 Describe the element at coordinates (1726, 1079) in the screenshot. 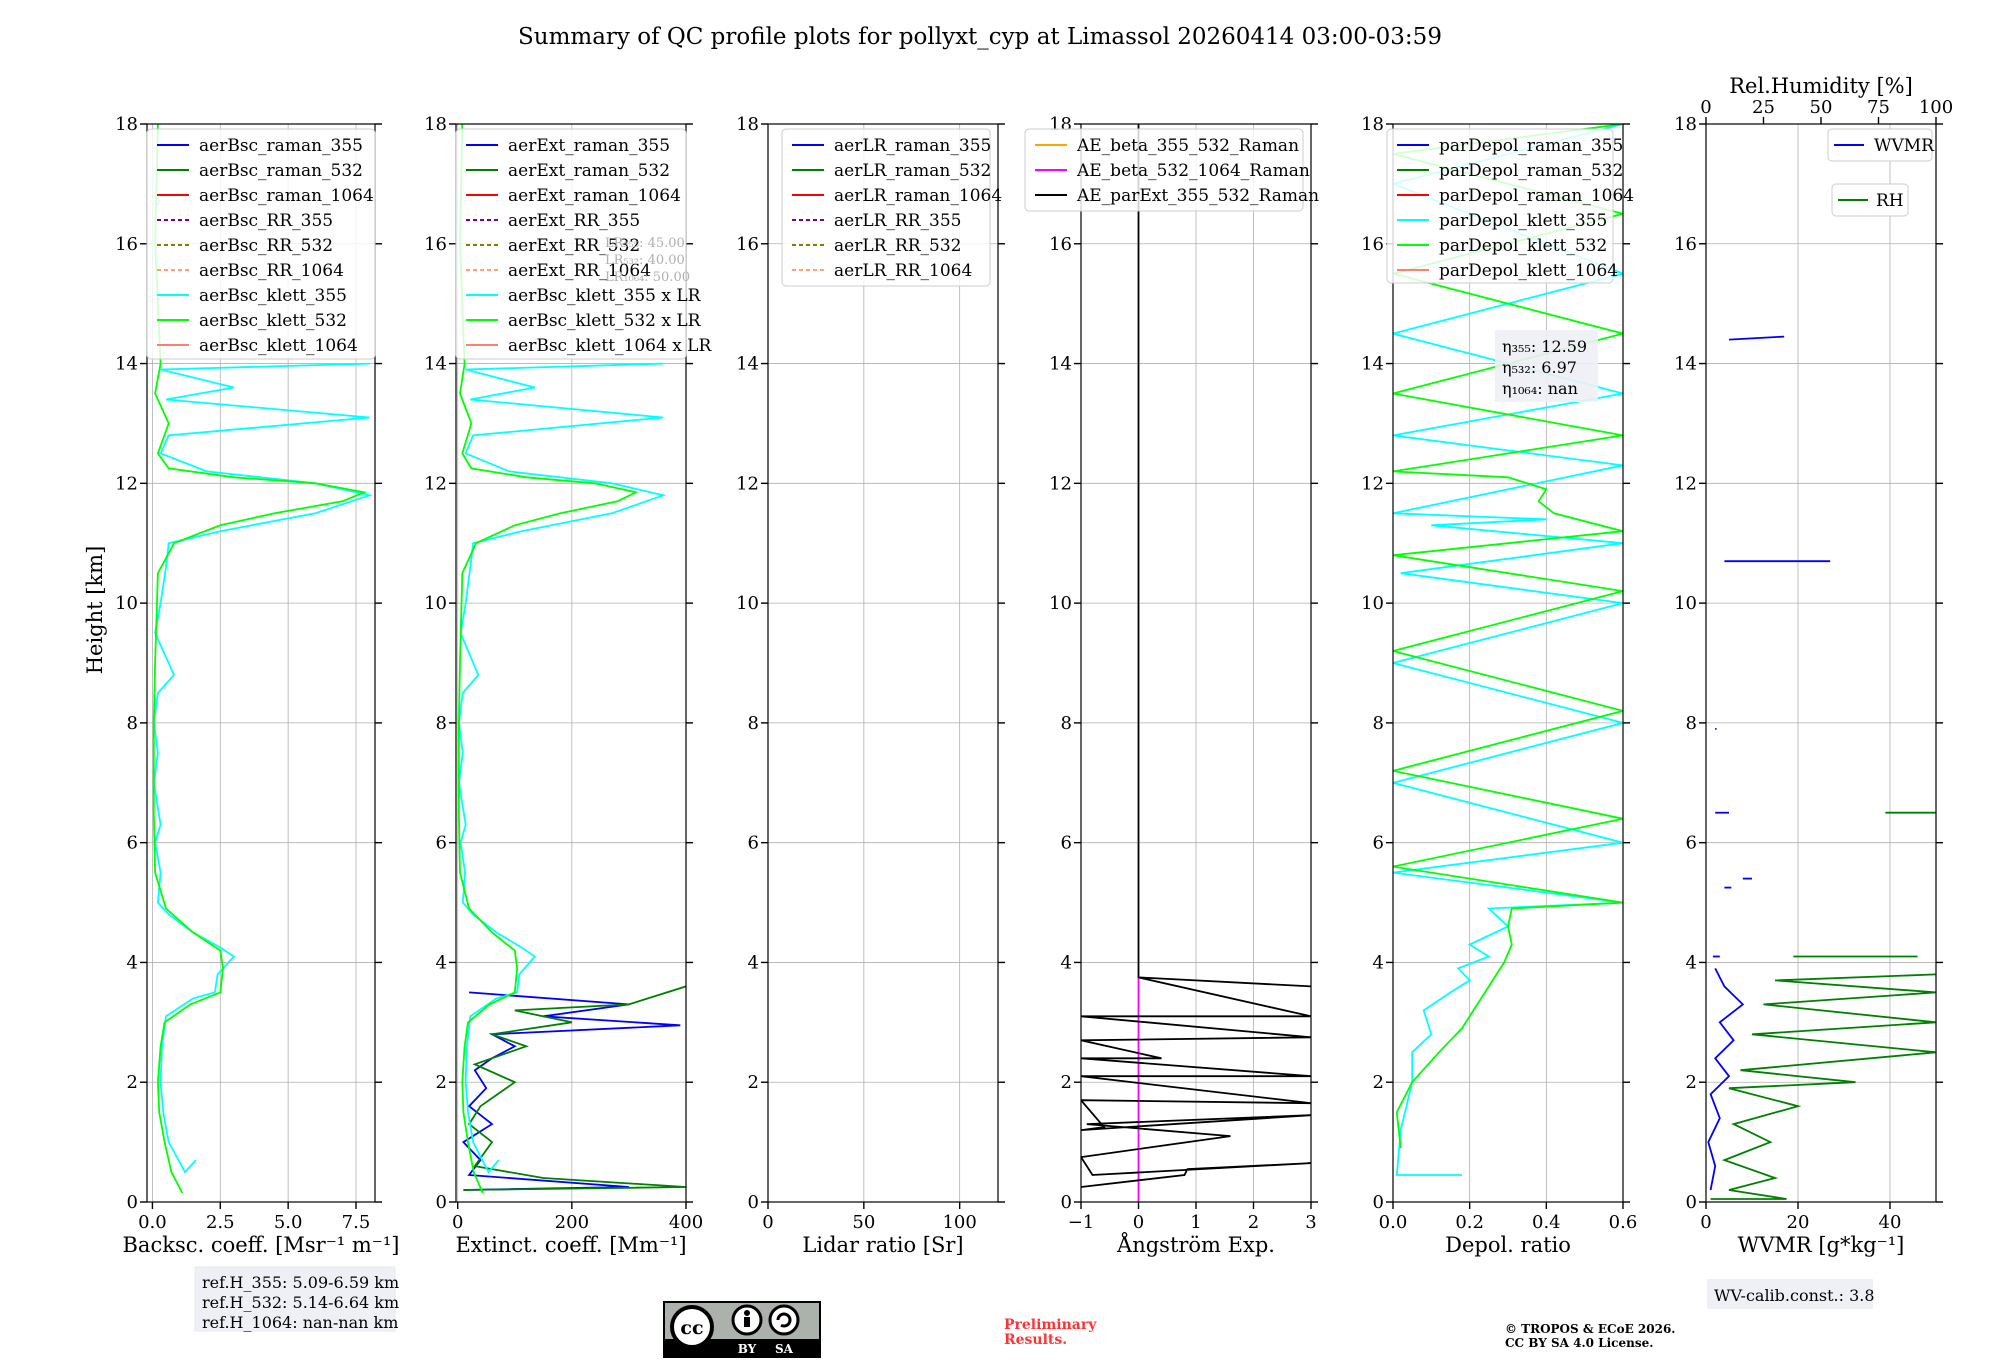

I see `series-WVMR` at that location.